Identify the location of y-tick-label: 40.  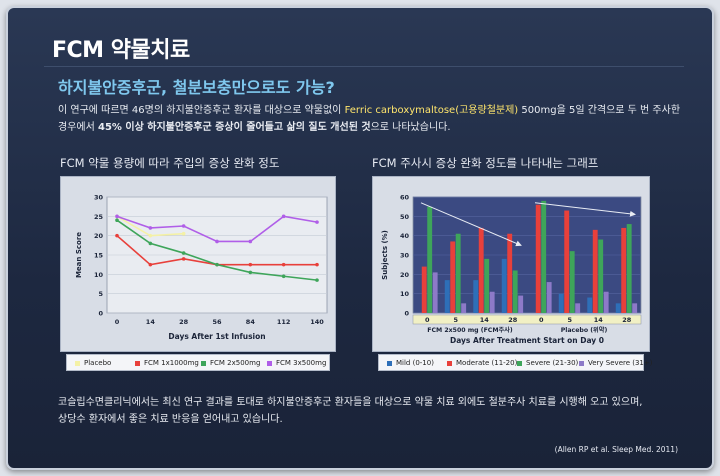
(405, 236).